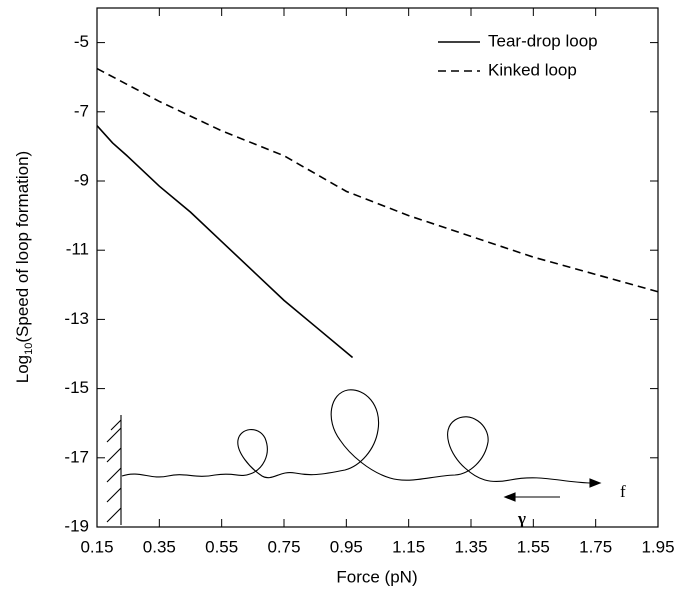  Describe the element at coordinates (521, 518) in the screenshot. I see `gamma-label: γ` at that location.